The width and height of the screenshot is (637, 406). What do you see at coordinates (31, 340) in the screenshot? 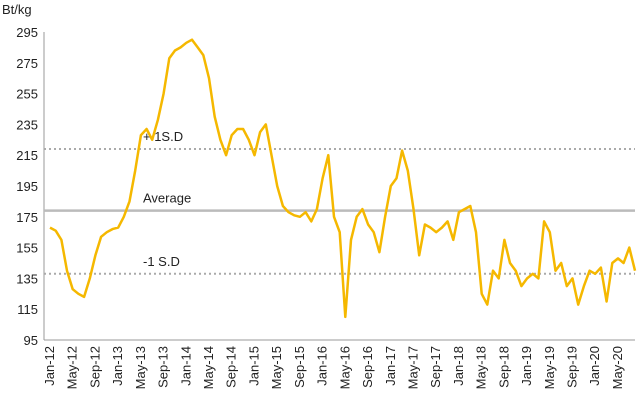
I see `y-tick-label: 95` at bounding box center [31, 340].